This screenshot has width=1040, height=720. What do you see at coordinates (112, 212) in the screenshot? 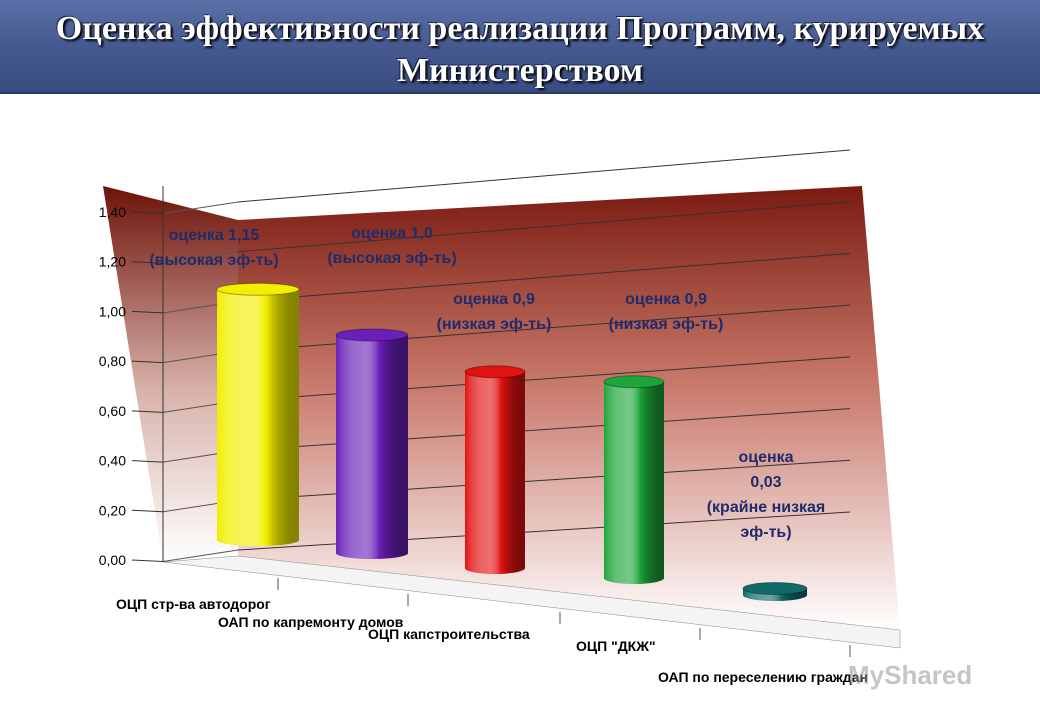
I see `y-tick-label: 1,40` at bounding box center [112, 212].